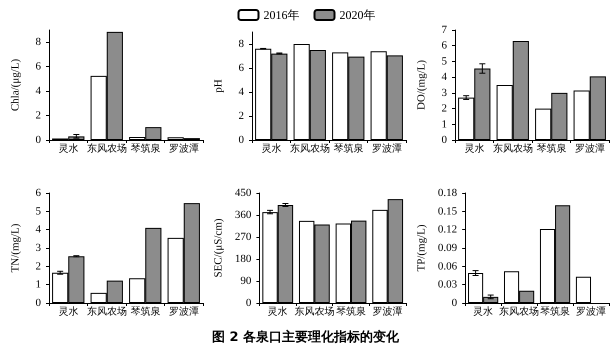 The image size is (611, 350). Describe the element at coordinates (448, 211) in the screenshot. I see `y-tick-label: 0.15` at that location.